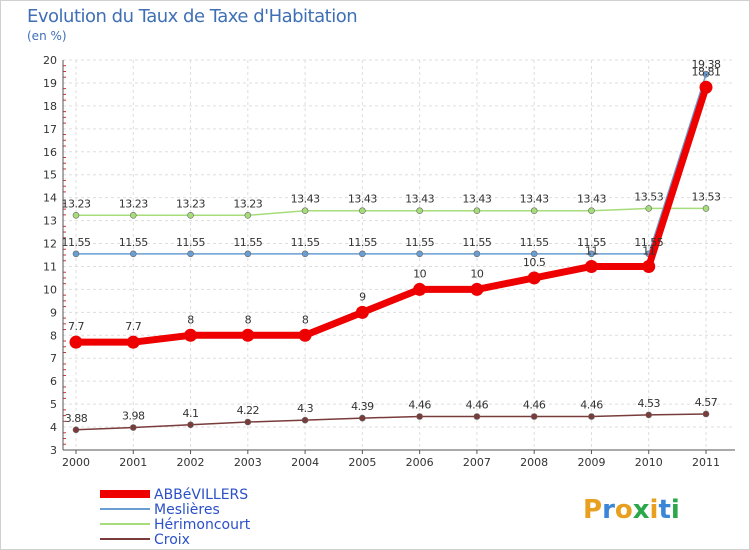 The height and width of the screenshot is (550, 750). I want to click on y-tick-label: 6, so click(53, 381).